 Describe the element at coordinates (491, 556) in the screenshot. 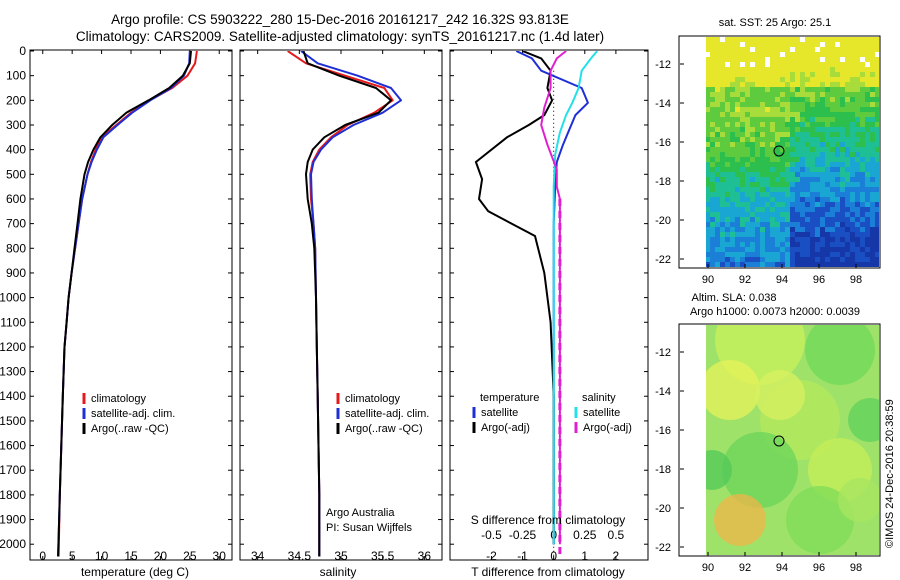

I see `difference-t-tick-label: -2` at that location.